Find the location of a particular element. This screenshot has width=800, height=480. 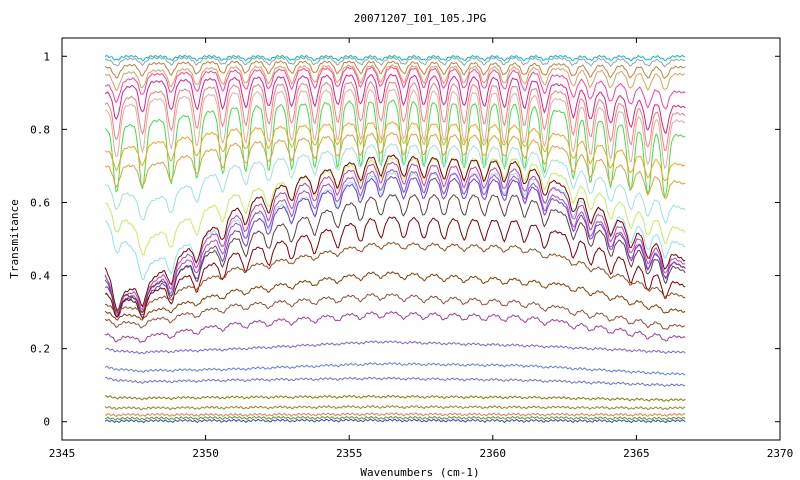

x-tick-label: 2345 is located at coordinates (62, 453).